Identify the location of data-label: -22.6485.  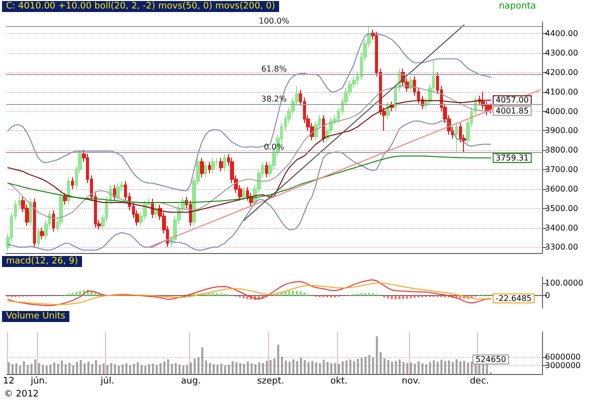
(514, 298).